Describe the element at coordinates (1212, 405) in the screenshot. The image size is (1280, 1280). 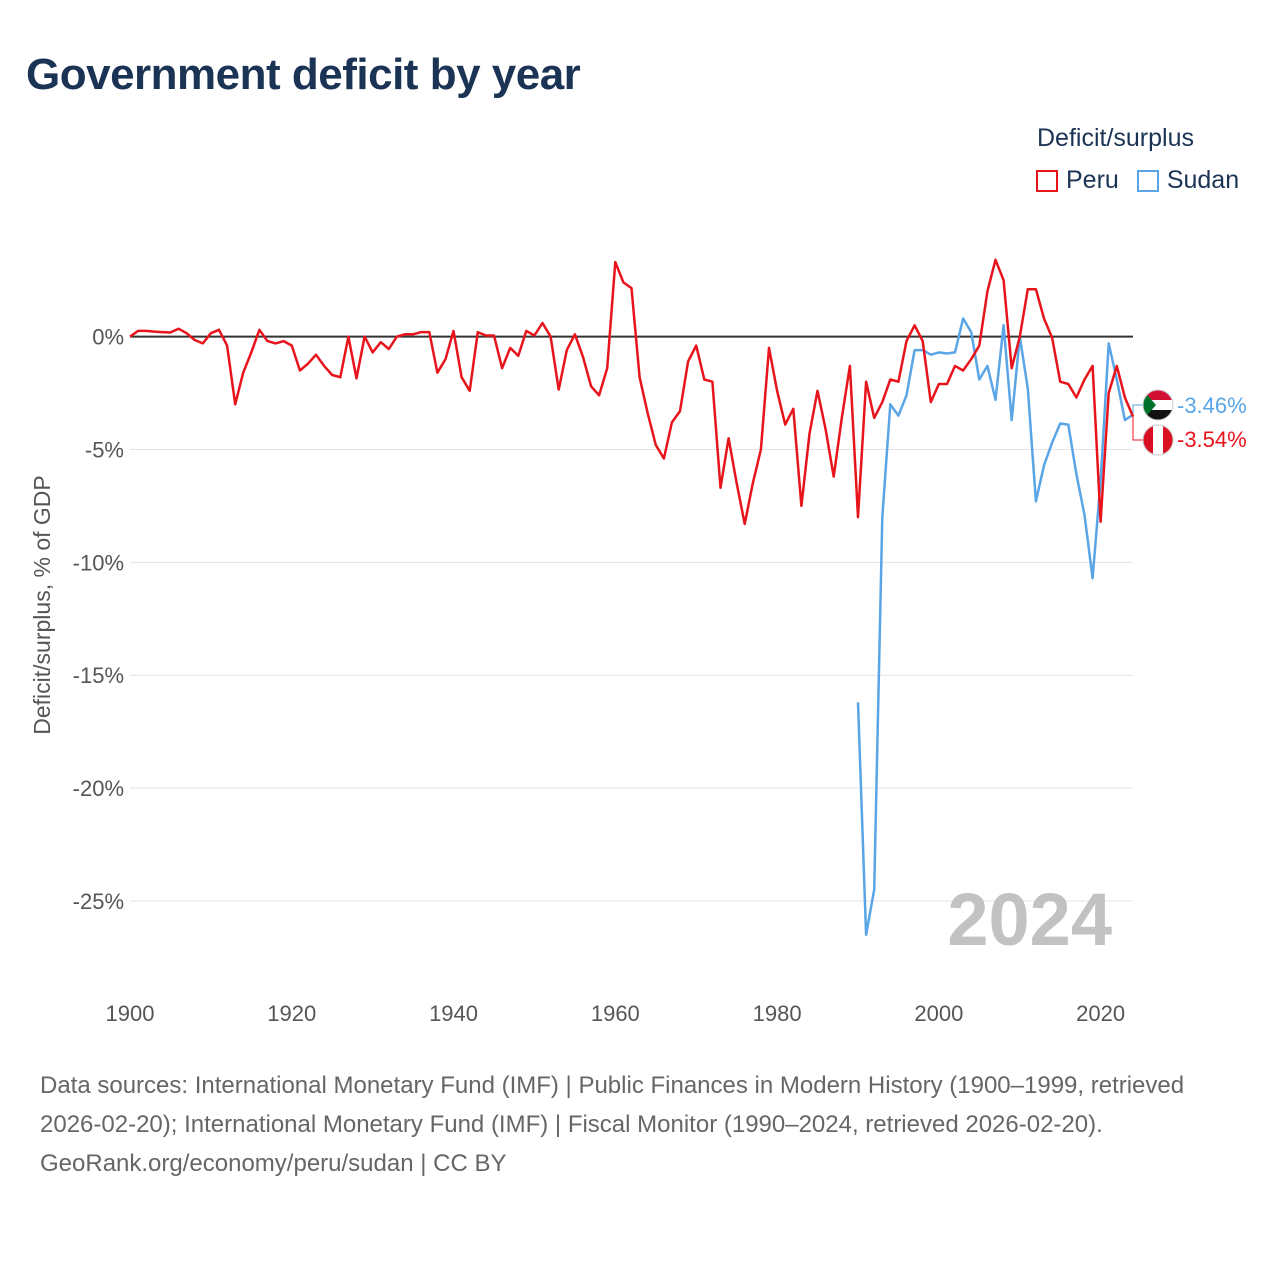
I see `sudan-end-label: -3.46%` at that location.